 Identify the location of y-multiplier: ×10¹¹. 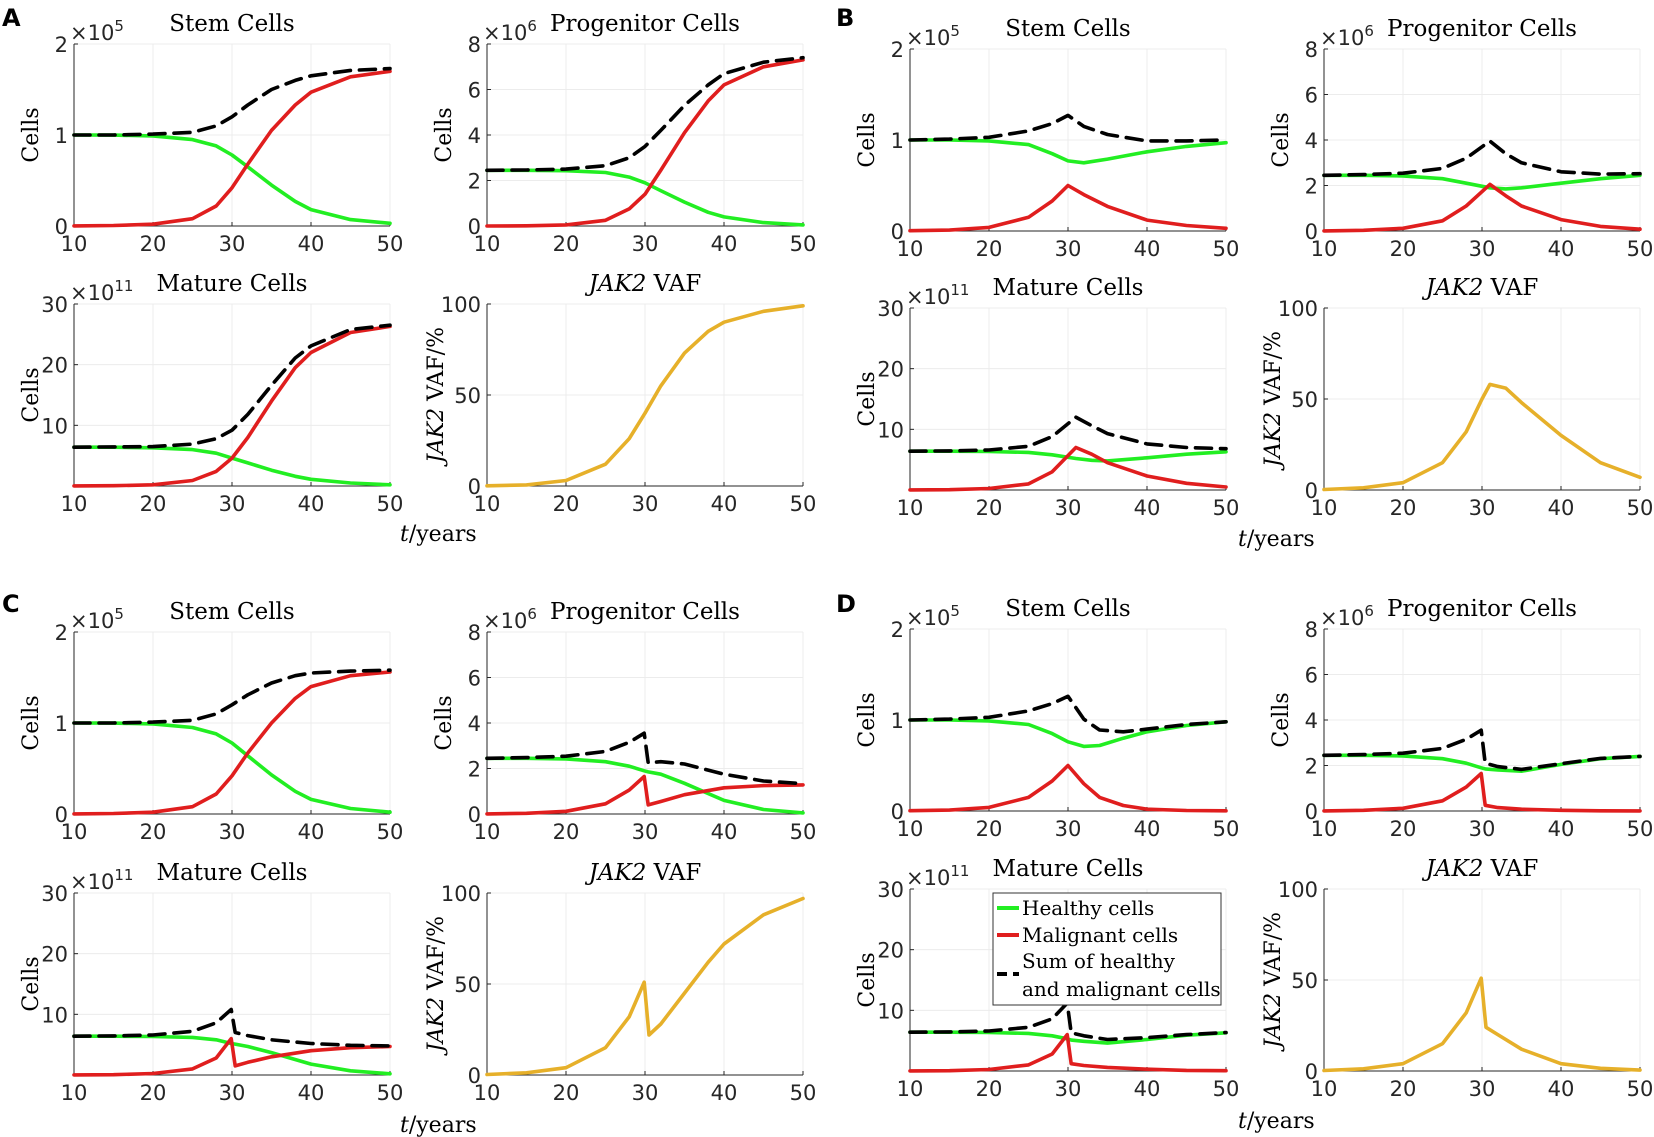
(101, 291).